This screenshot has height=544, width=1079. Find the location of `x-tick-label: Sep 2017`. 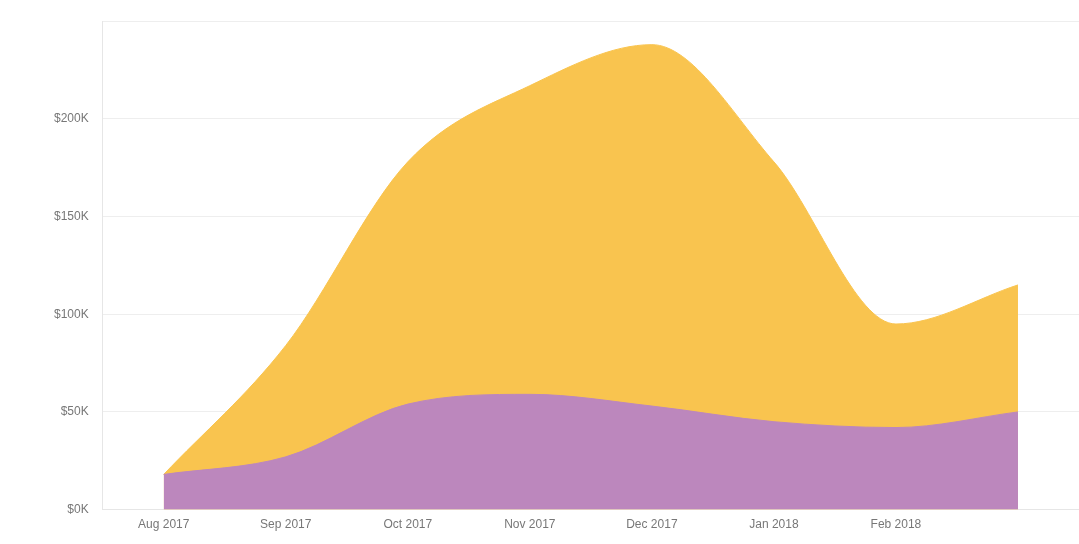

x-tick-label: Sep 2017 is located at coordinates (286, 524).